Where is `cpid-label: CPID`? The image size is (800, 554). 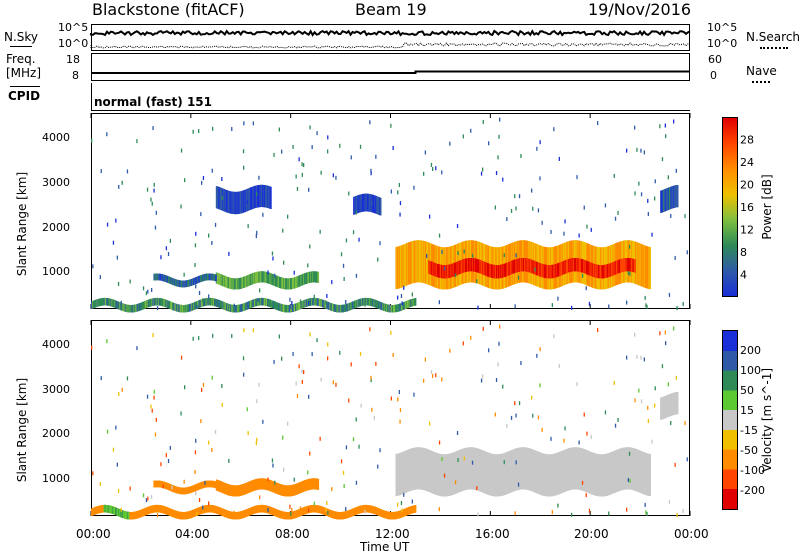 cpid-label: CPID is located at coordinates (24, 96).